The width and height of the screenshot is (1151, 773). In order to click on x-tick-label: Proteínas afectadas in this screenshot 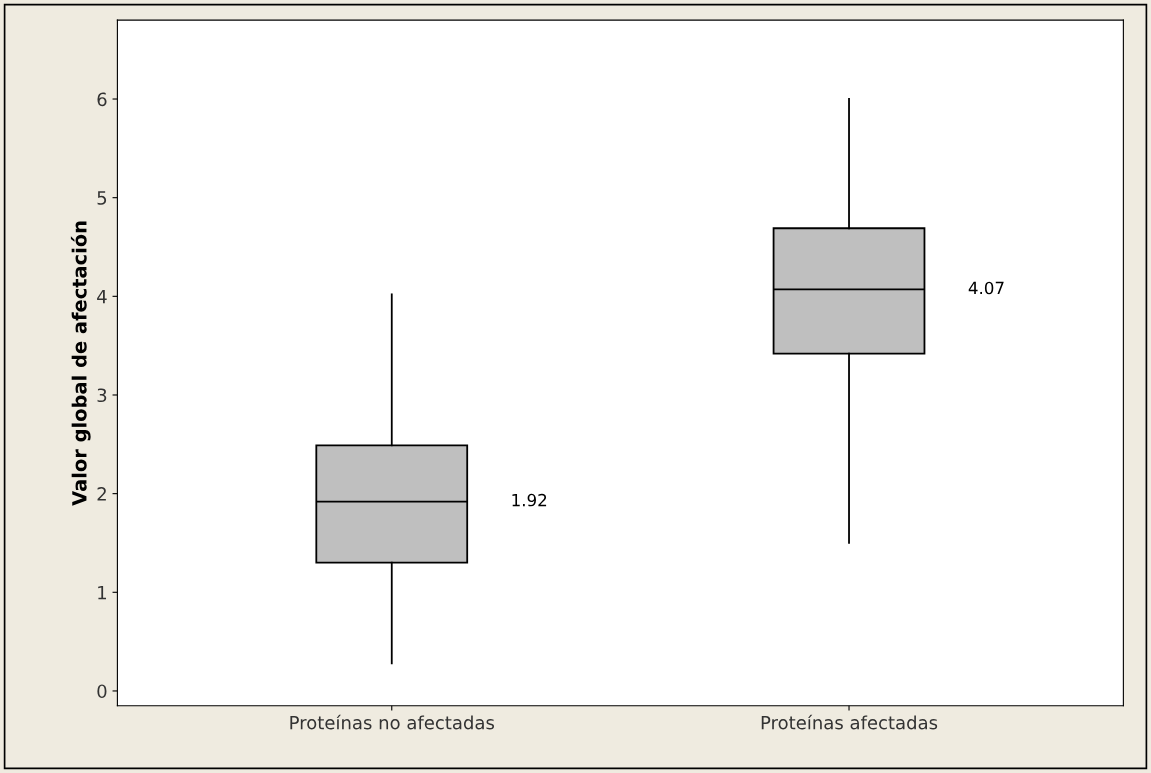, I will do `click(849, 722)`.